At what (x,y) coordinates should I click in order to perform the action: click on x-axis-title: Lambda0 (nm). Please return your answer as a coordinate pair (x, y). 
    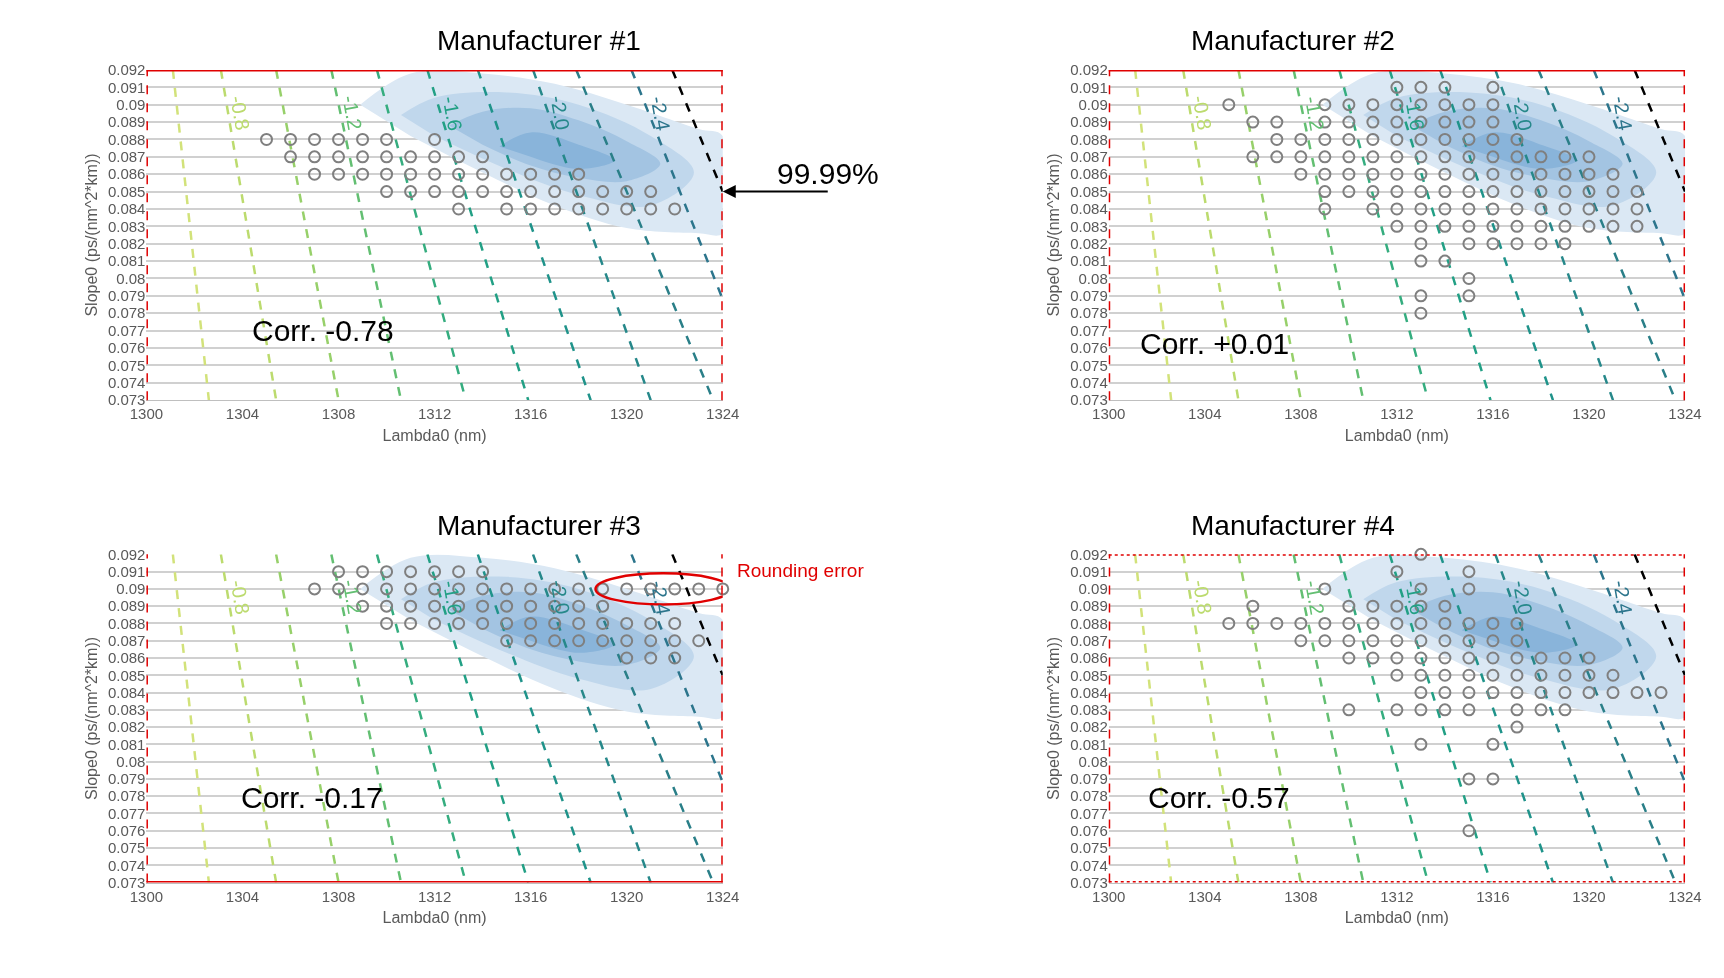
    Looking at the image, I should click on (1396, 435).